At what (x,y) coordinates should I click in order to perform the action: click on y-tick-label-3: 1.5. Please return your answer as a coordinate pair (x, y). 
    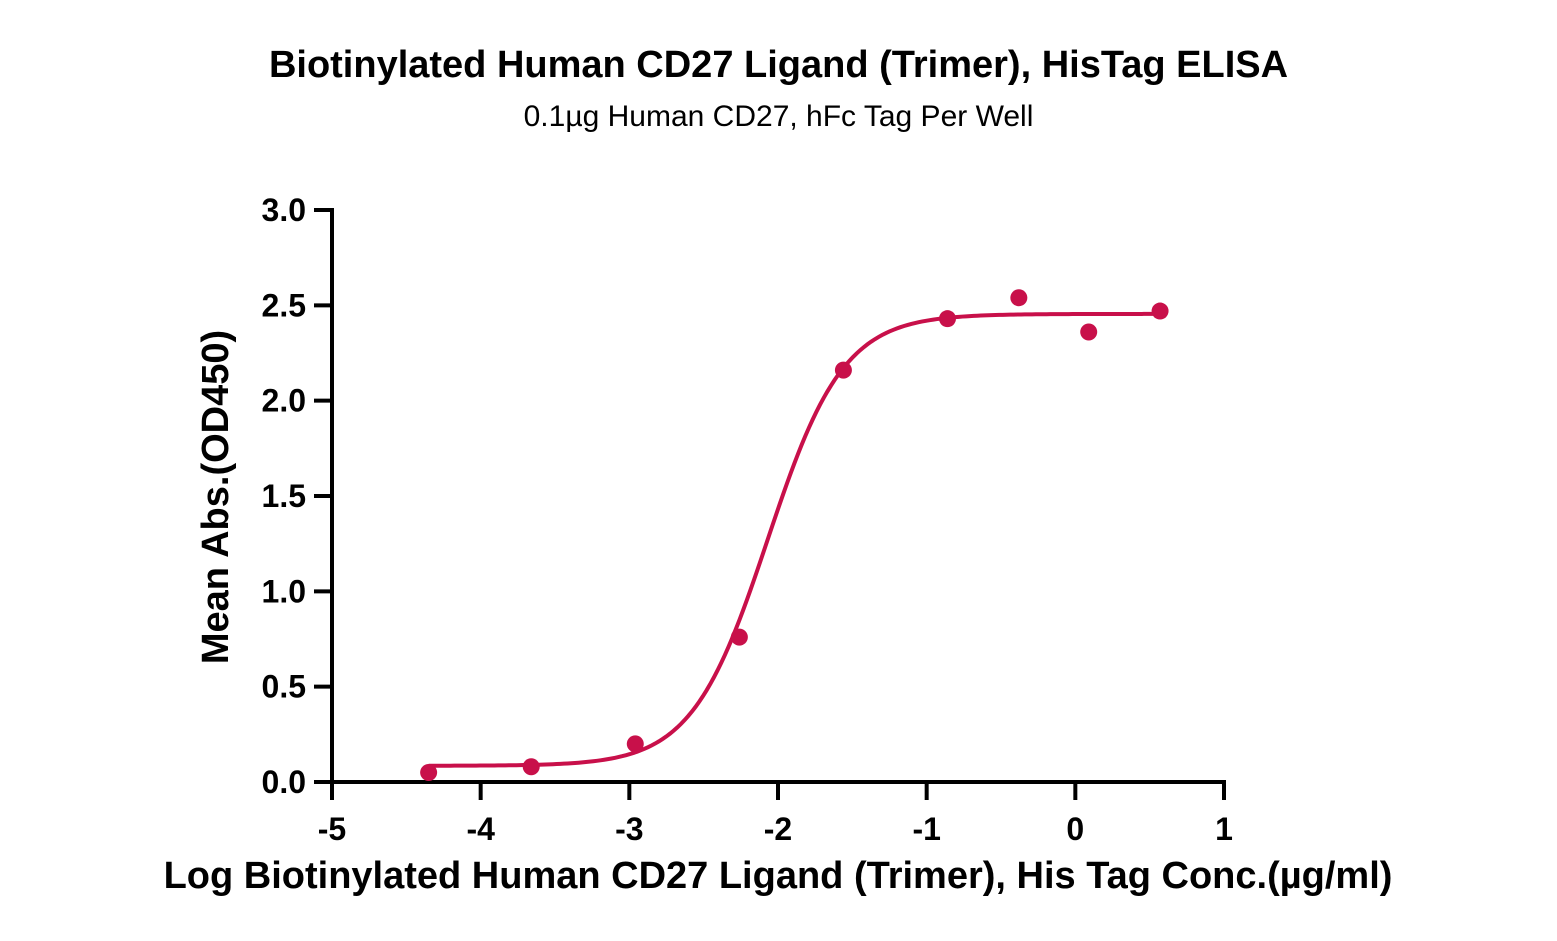
    Looking at the image, I should click on (284, 496).